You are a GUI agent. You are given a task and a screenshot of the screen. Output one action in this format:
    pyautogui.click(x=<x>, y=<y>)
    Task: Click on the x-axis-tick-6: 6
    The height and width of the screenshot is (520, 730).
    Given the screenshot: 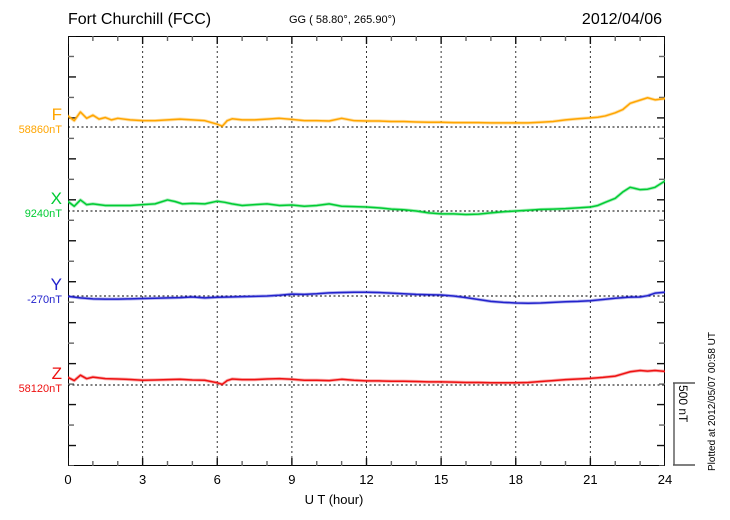 What is the action you would take?
    pyautogui.click(x=217, y=479)
    